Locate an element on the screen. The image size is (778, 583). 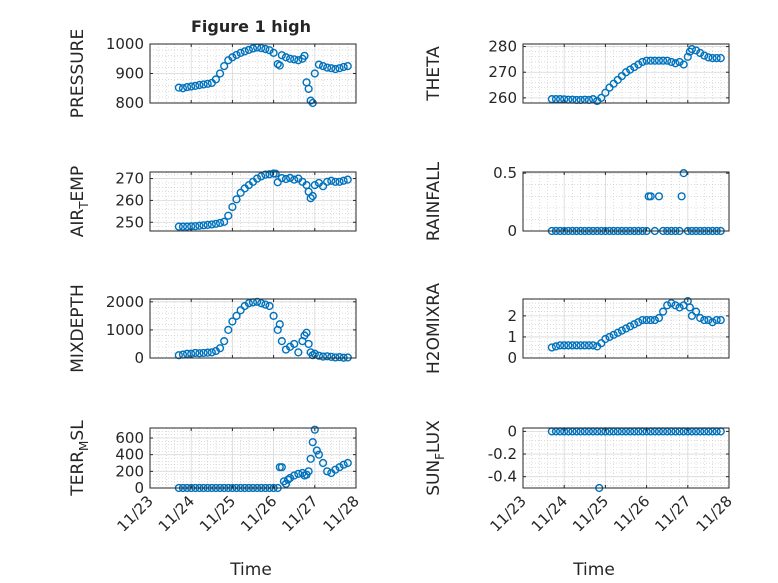
y-axis-title: SUNFLUX is located at coordinates (435, 458).